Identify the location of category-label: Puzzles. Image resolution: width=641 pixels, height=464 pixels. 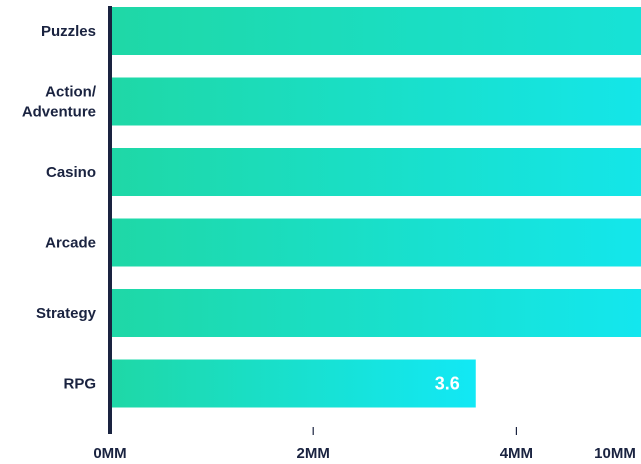
(68, 31).